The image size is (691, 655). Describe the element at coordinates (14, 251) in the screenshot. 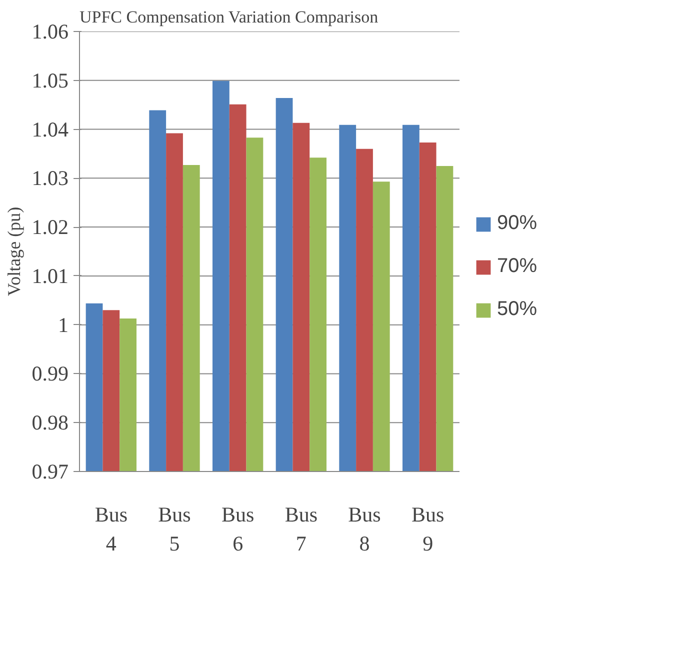

I see `y-axis-title: Voltage (pu)` at that location.